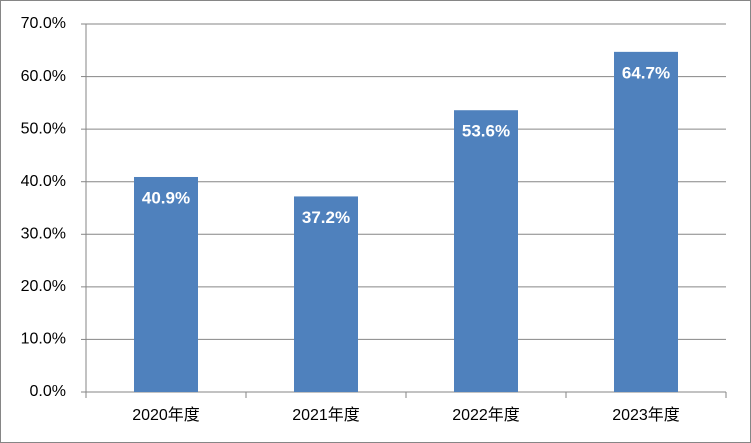 This screenshot has height=443, width=751. I want to click on y-tick-label: 10.0%, so click(43, 339).